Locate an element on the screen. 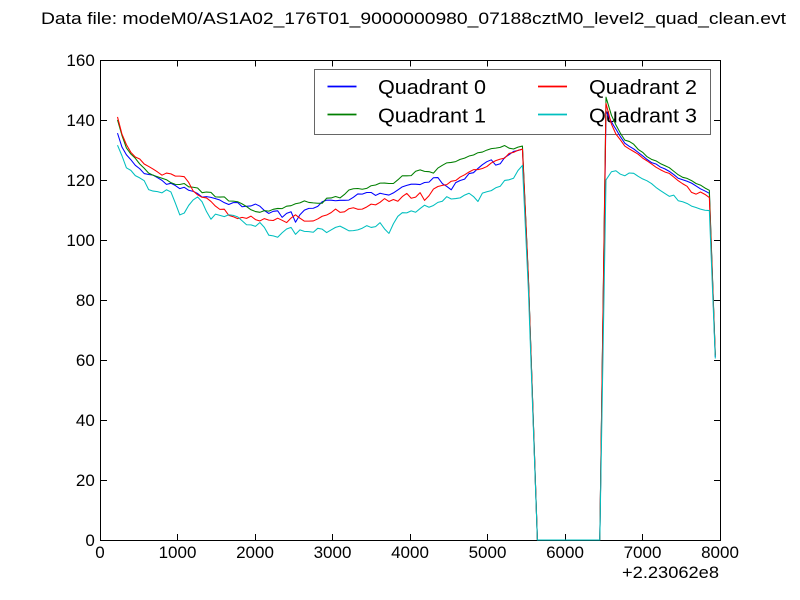 The width and height of the screenshot is (800, 600). svg-text: 7000 is located at coordinates (643, 552).